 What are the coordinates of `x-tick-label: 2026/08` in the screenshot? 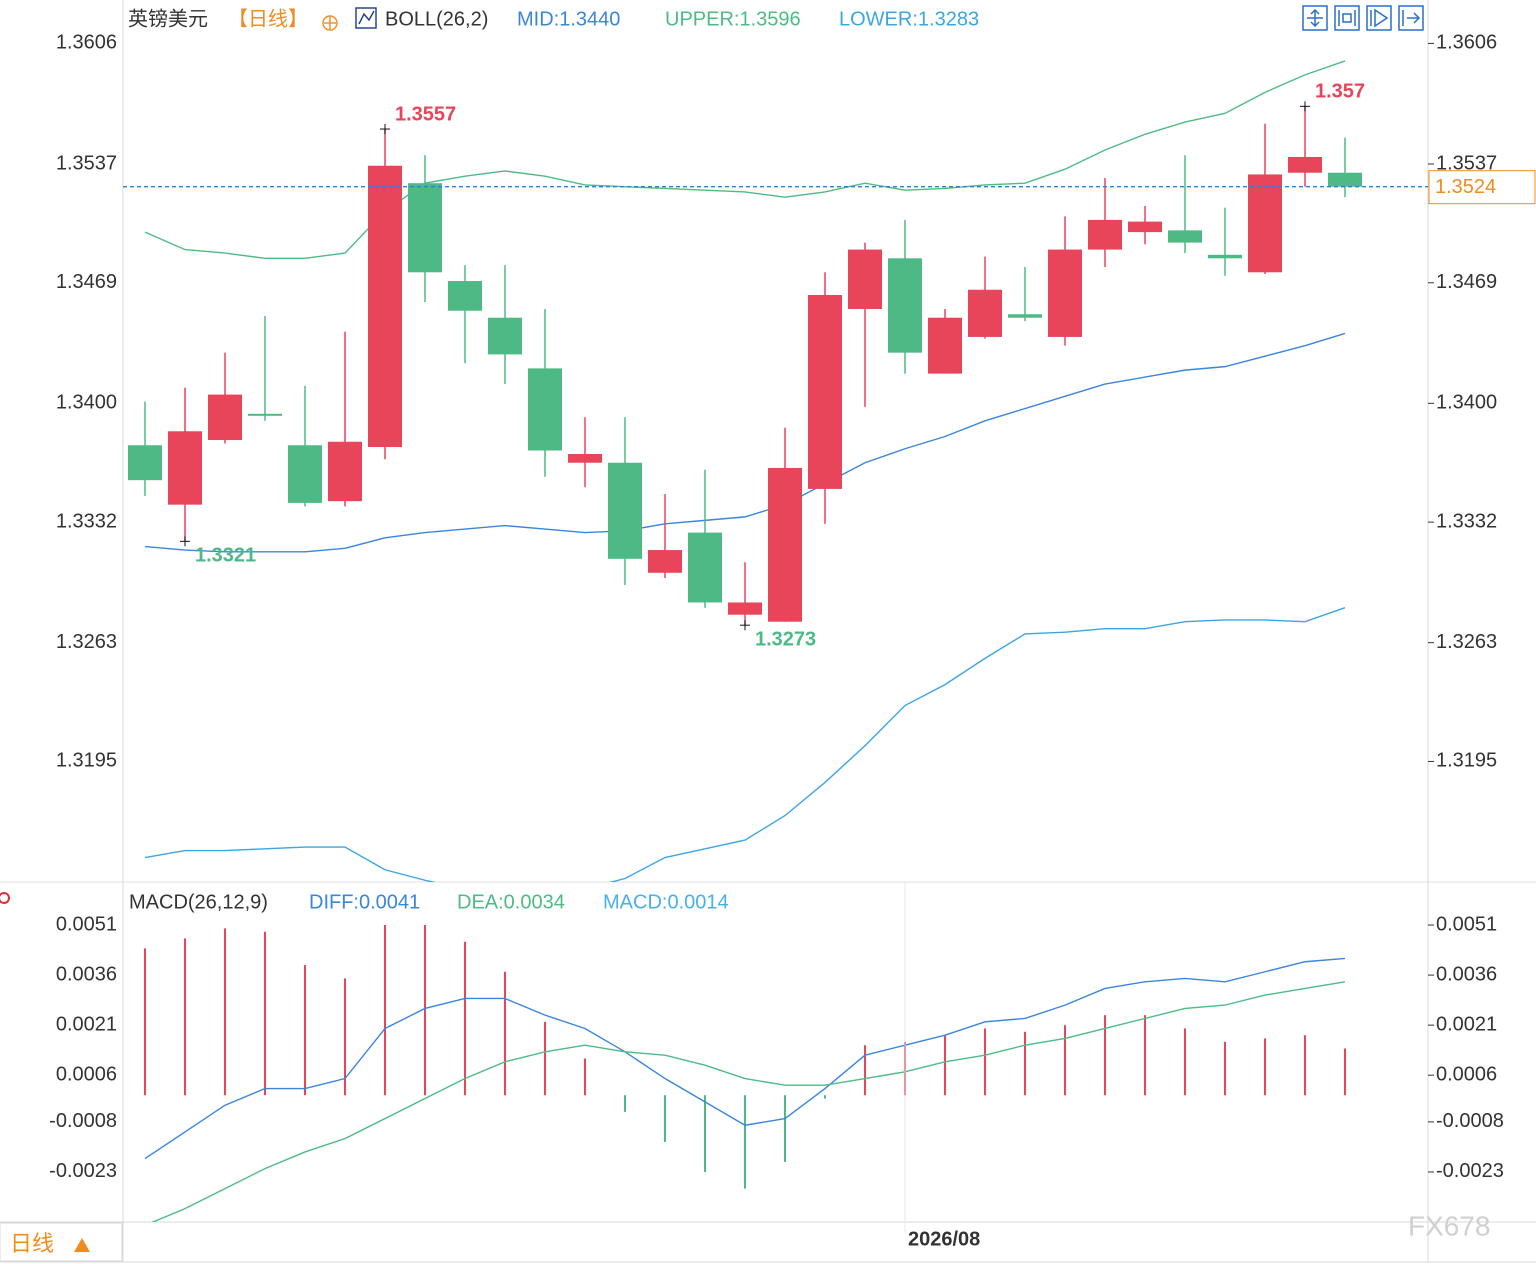 It's located at (944, 1239).